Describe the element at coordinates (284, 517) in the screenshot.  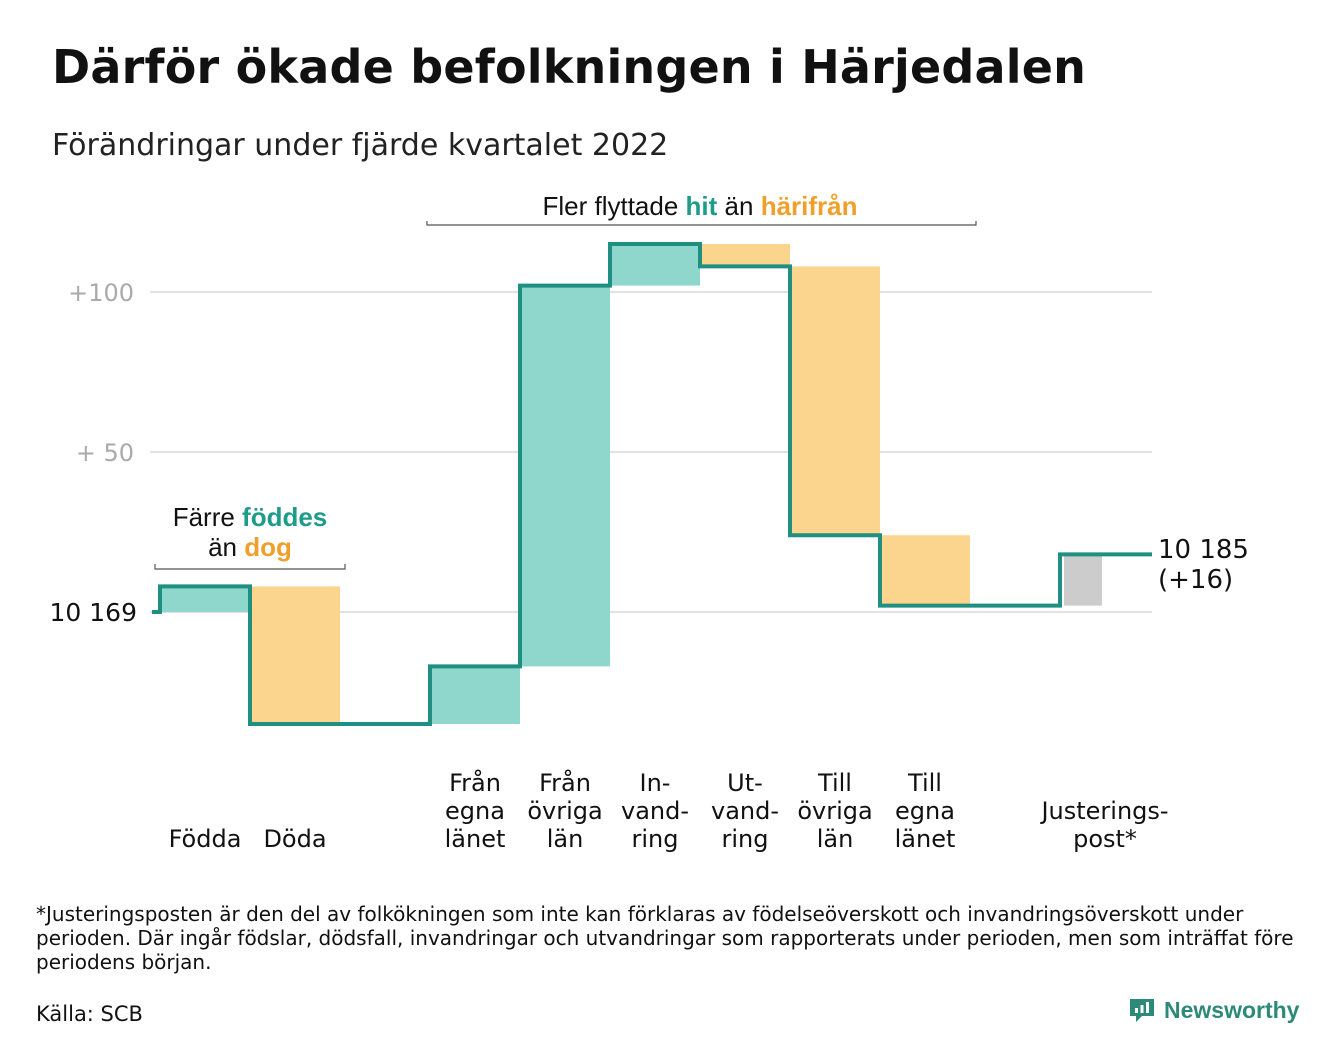
I see `annotation-fragment: föddes` at that location.